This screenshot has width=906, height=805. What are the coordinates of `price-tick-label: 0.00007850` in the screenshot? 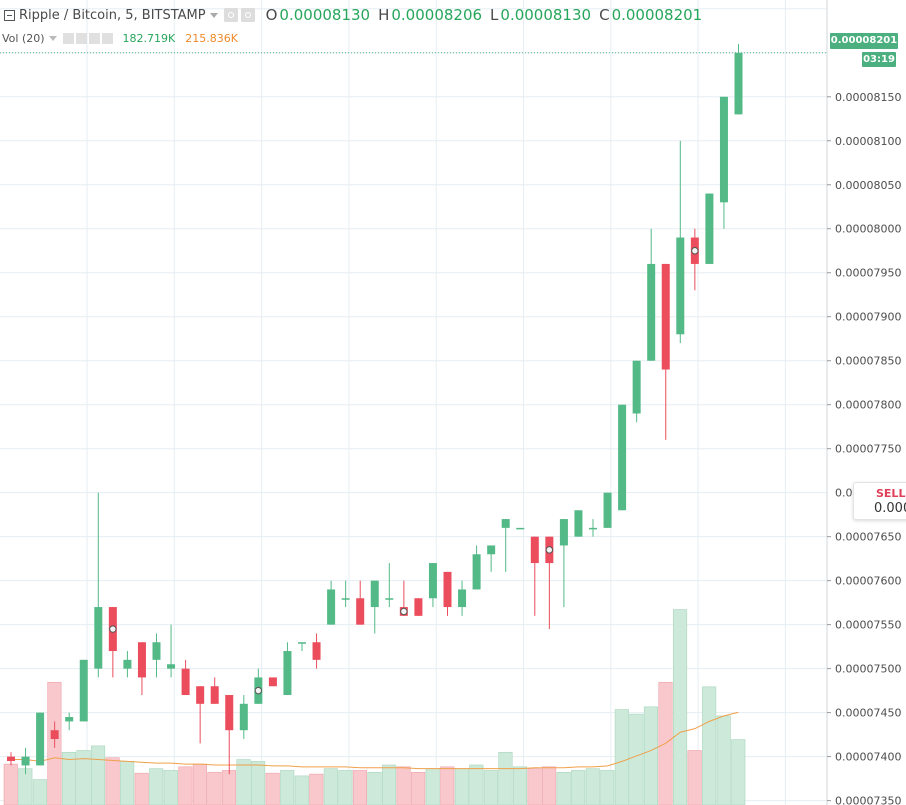 It's located at (868, 361).